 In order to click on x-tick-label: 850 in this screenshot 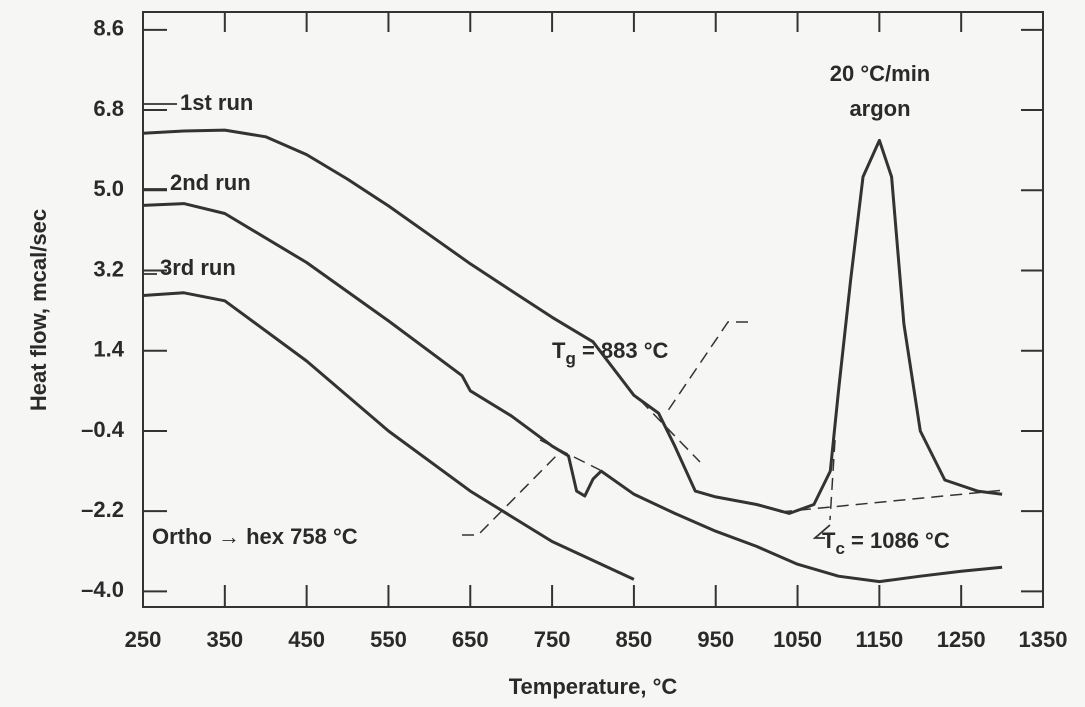, I will do `click(634, 639)`.